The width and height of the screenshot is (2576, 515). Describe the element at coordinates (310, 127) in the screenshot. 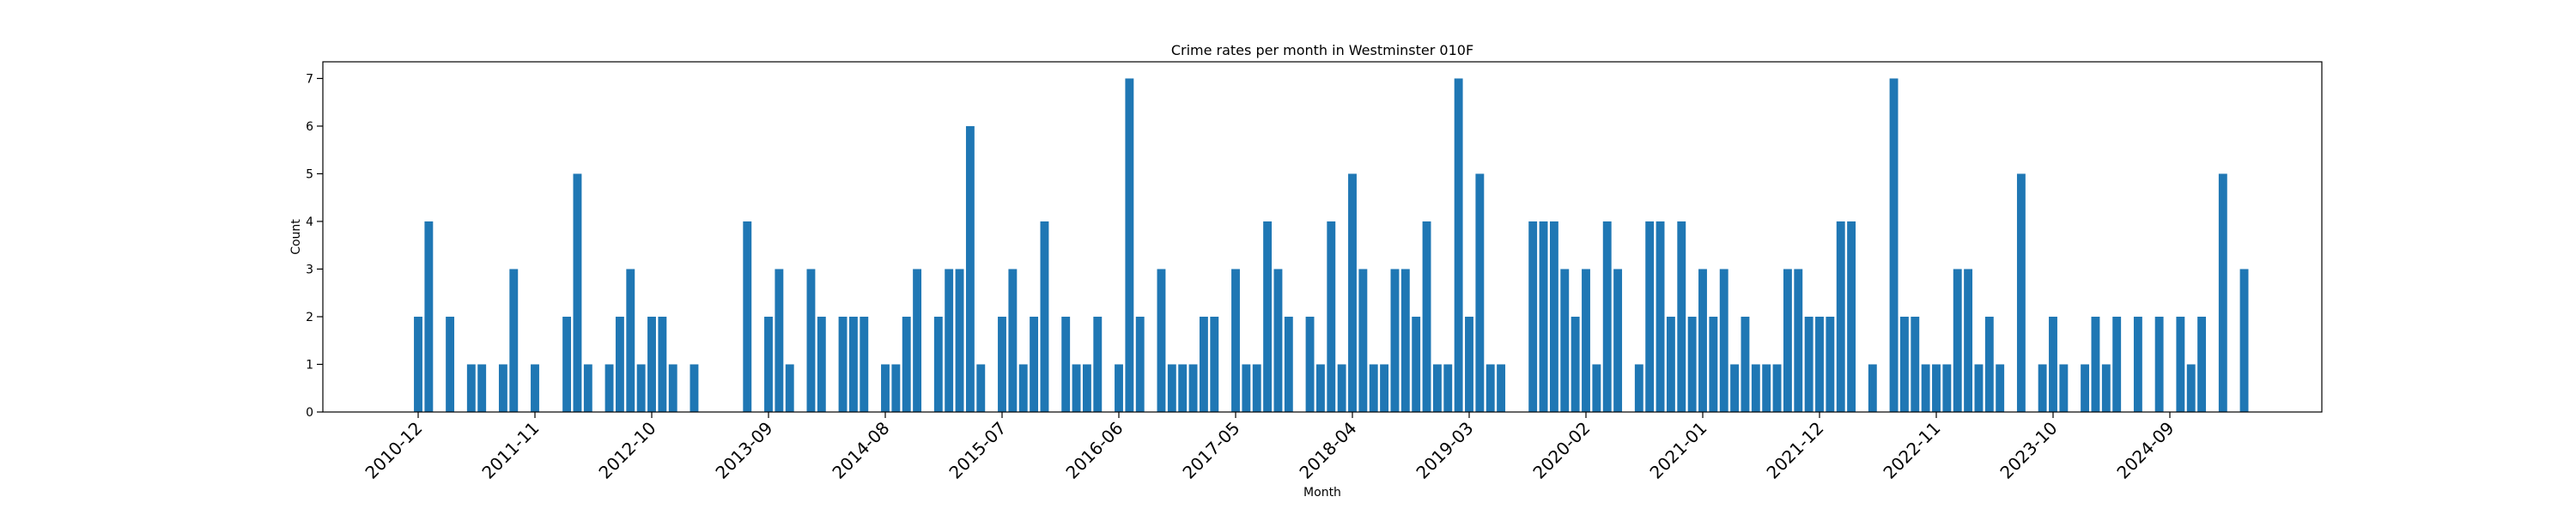

I see `y-tick-label: 6` at that location.